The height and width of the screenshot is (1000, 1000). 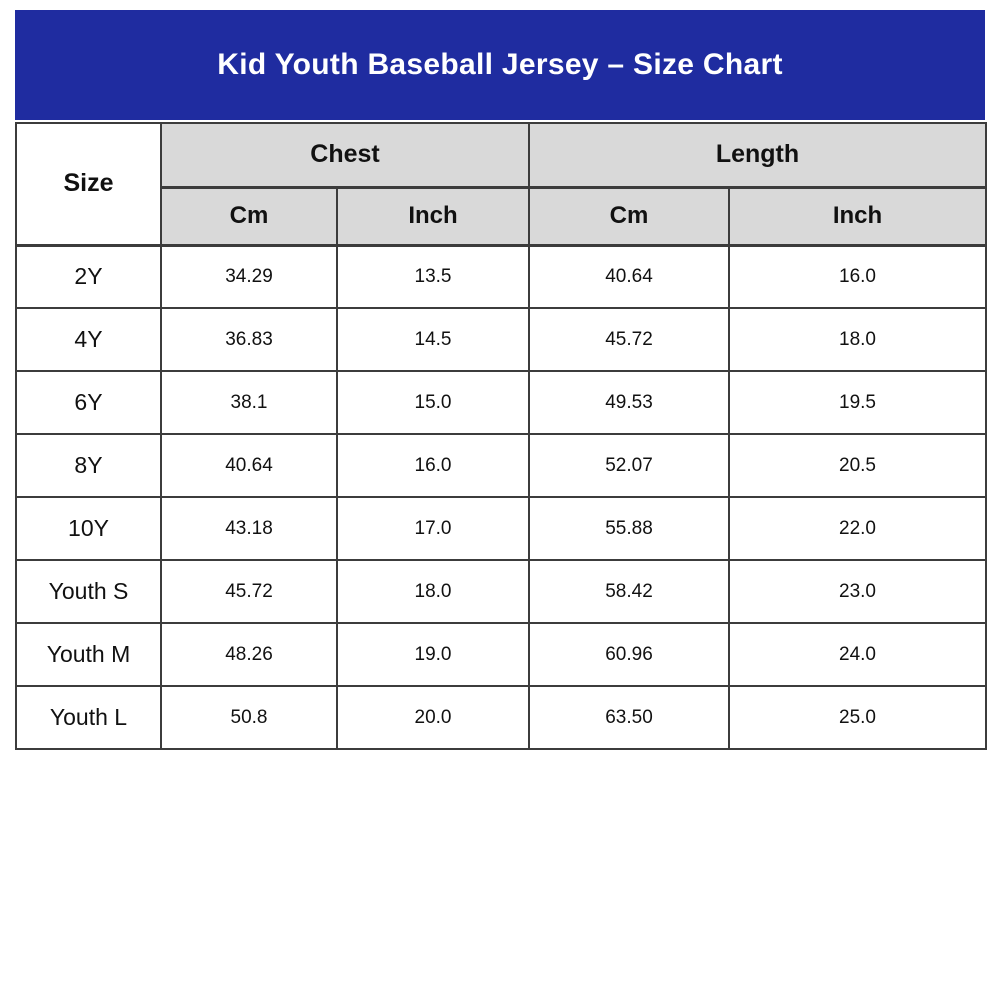 What do you see at coordinates (88, 465) in the screenshot?
I see `size-label: 8Y` at bounding box center [88, 465].